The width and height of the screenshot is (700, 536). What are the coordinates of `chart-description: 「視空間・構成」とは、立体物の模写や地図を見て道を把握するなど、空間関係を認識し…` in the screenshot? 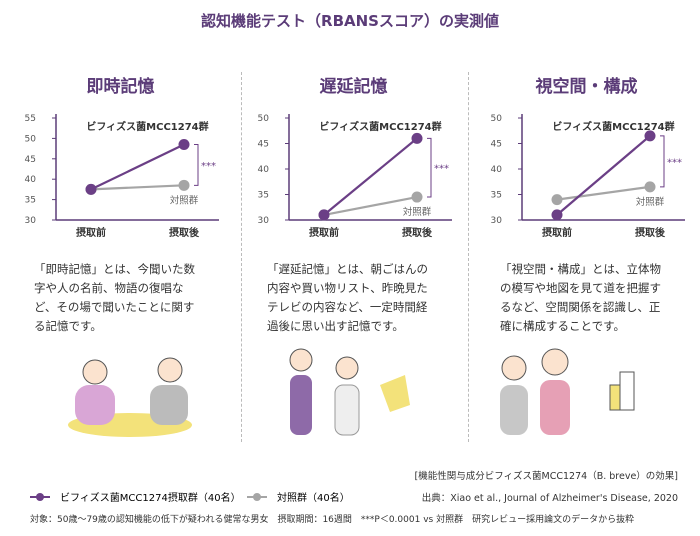 It's located at (580, 297).